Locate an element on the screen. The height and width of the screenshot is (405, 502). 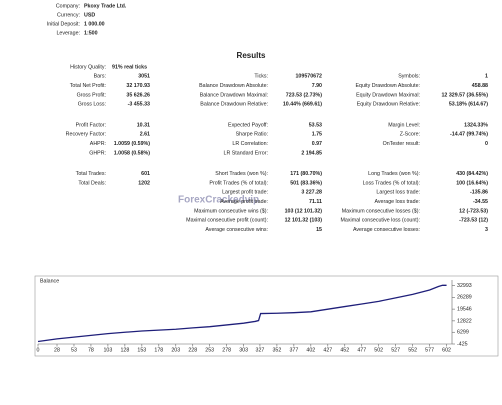
stat-label: Gross Loss: is located at coordinates (92, 105).